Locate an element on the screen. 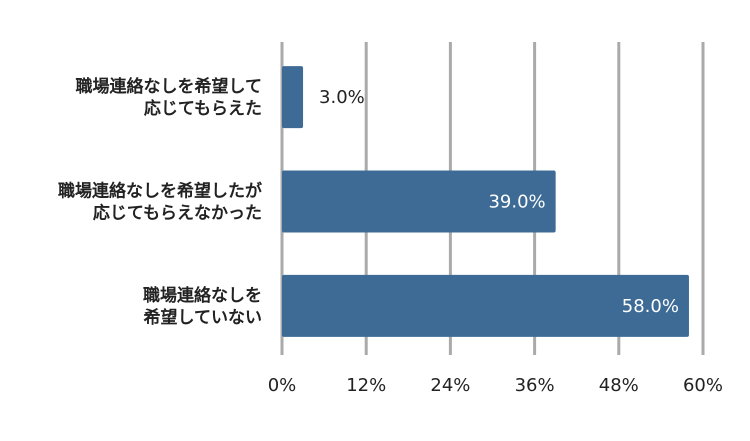 Image resolution: width=750 pixels, height=441 pixels. data-label: 3.0% is located at coordinates (342, 97).